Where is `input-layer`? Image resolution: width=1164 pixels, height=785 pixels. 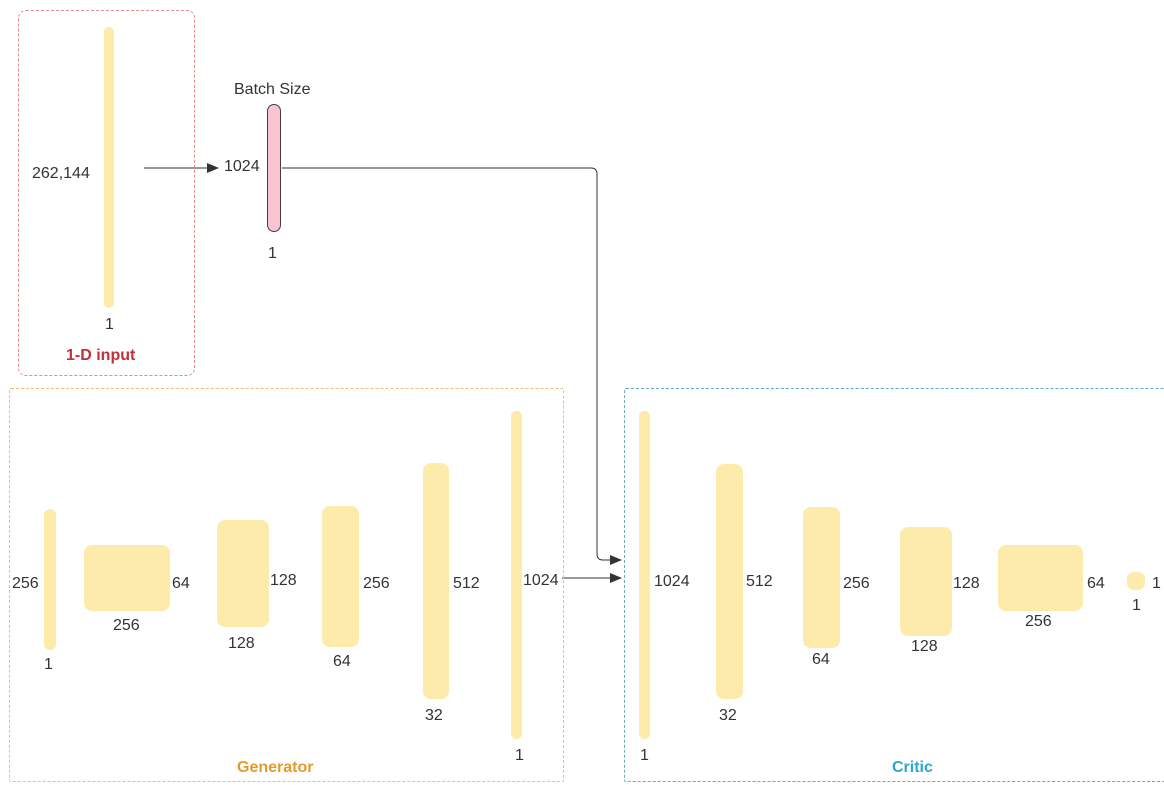 input-layer is located at coordinates (109, 167).